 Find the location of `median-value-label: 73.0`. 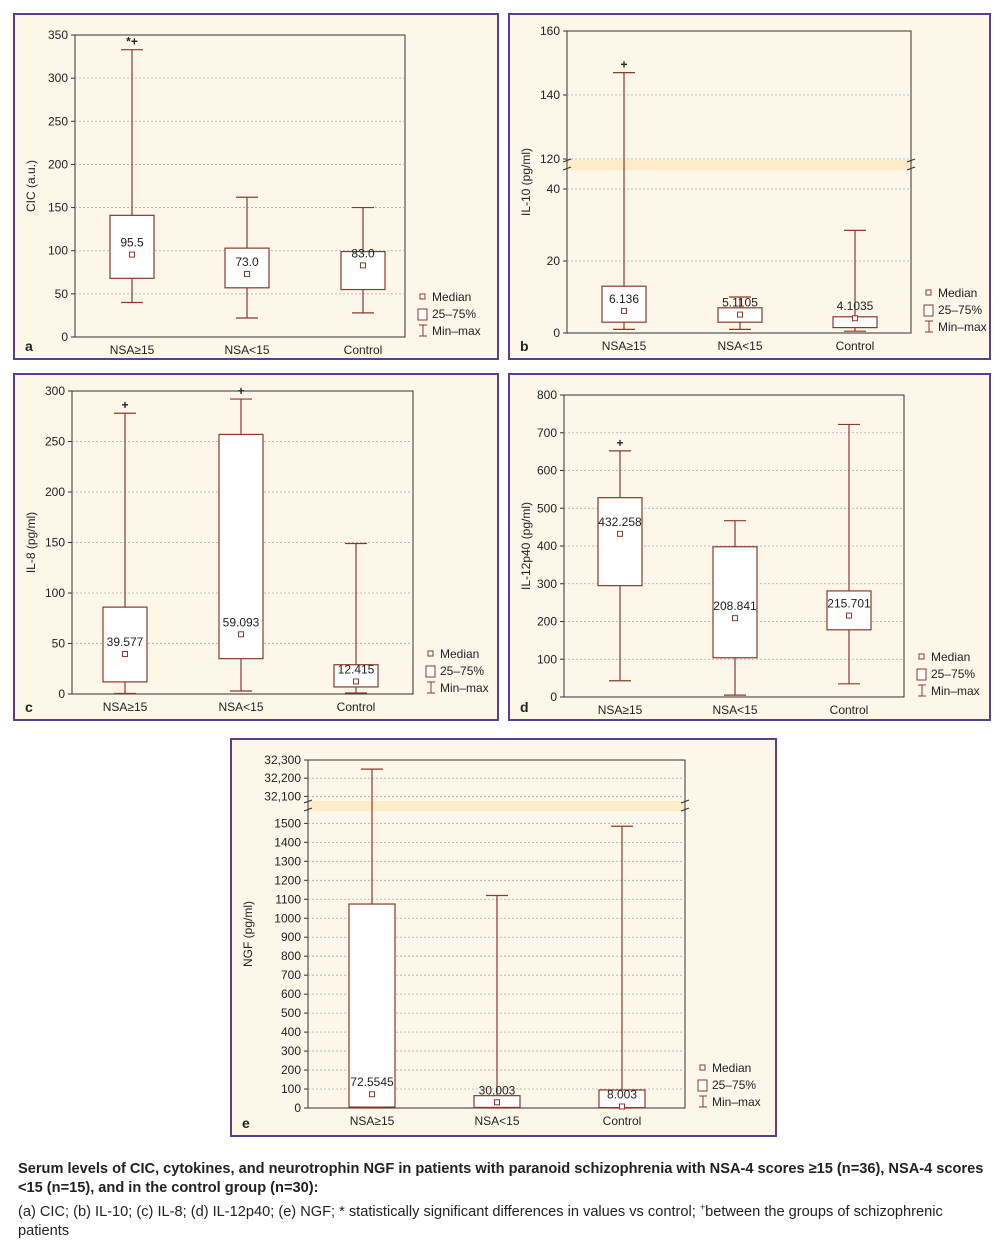

median-value-label: 73.0 is located at coordinates (247, 262).